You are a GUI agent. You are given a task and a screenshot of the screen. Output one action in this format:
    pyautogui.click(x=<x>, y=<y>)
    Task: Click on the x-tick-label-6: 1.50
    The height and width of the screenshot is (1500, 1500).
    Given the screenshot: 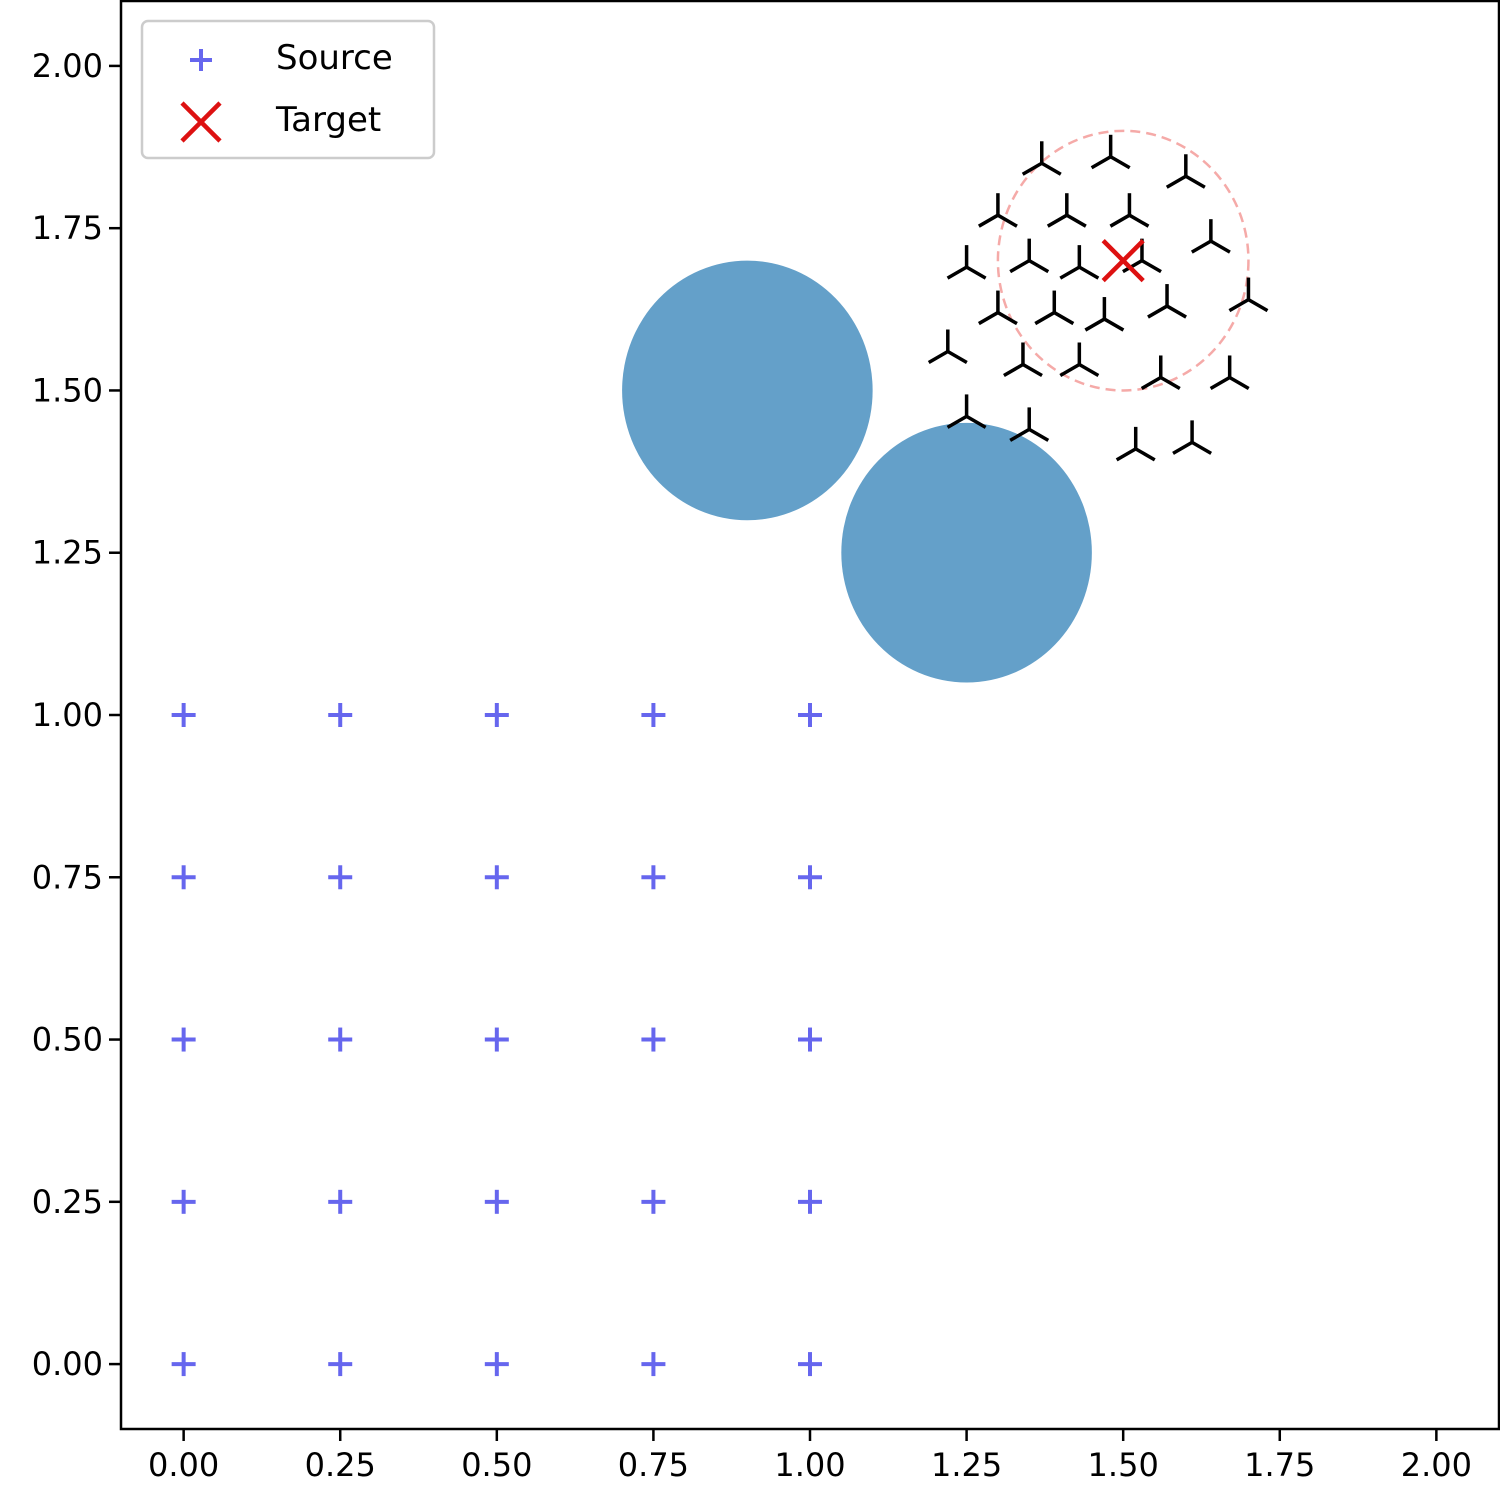 What is the action you would take?
    pyautogui.click(x=1123, y=1465)
    